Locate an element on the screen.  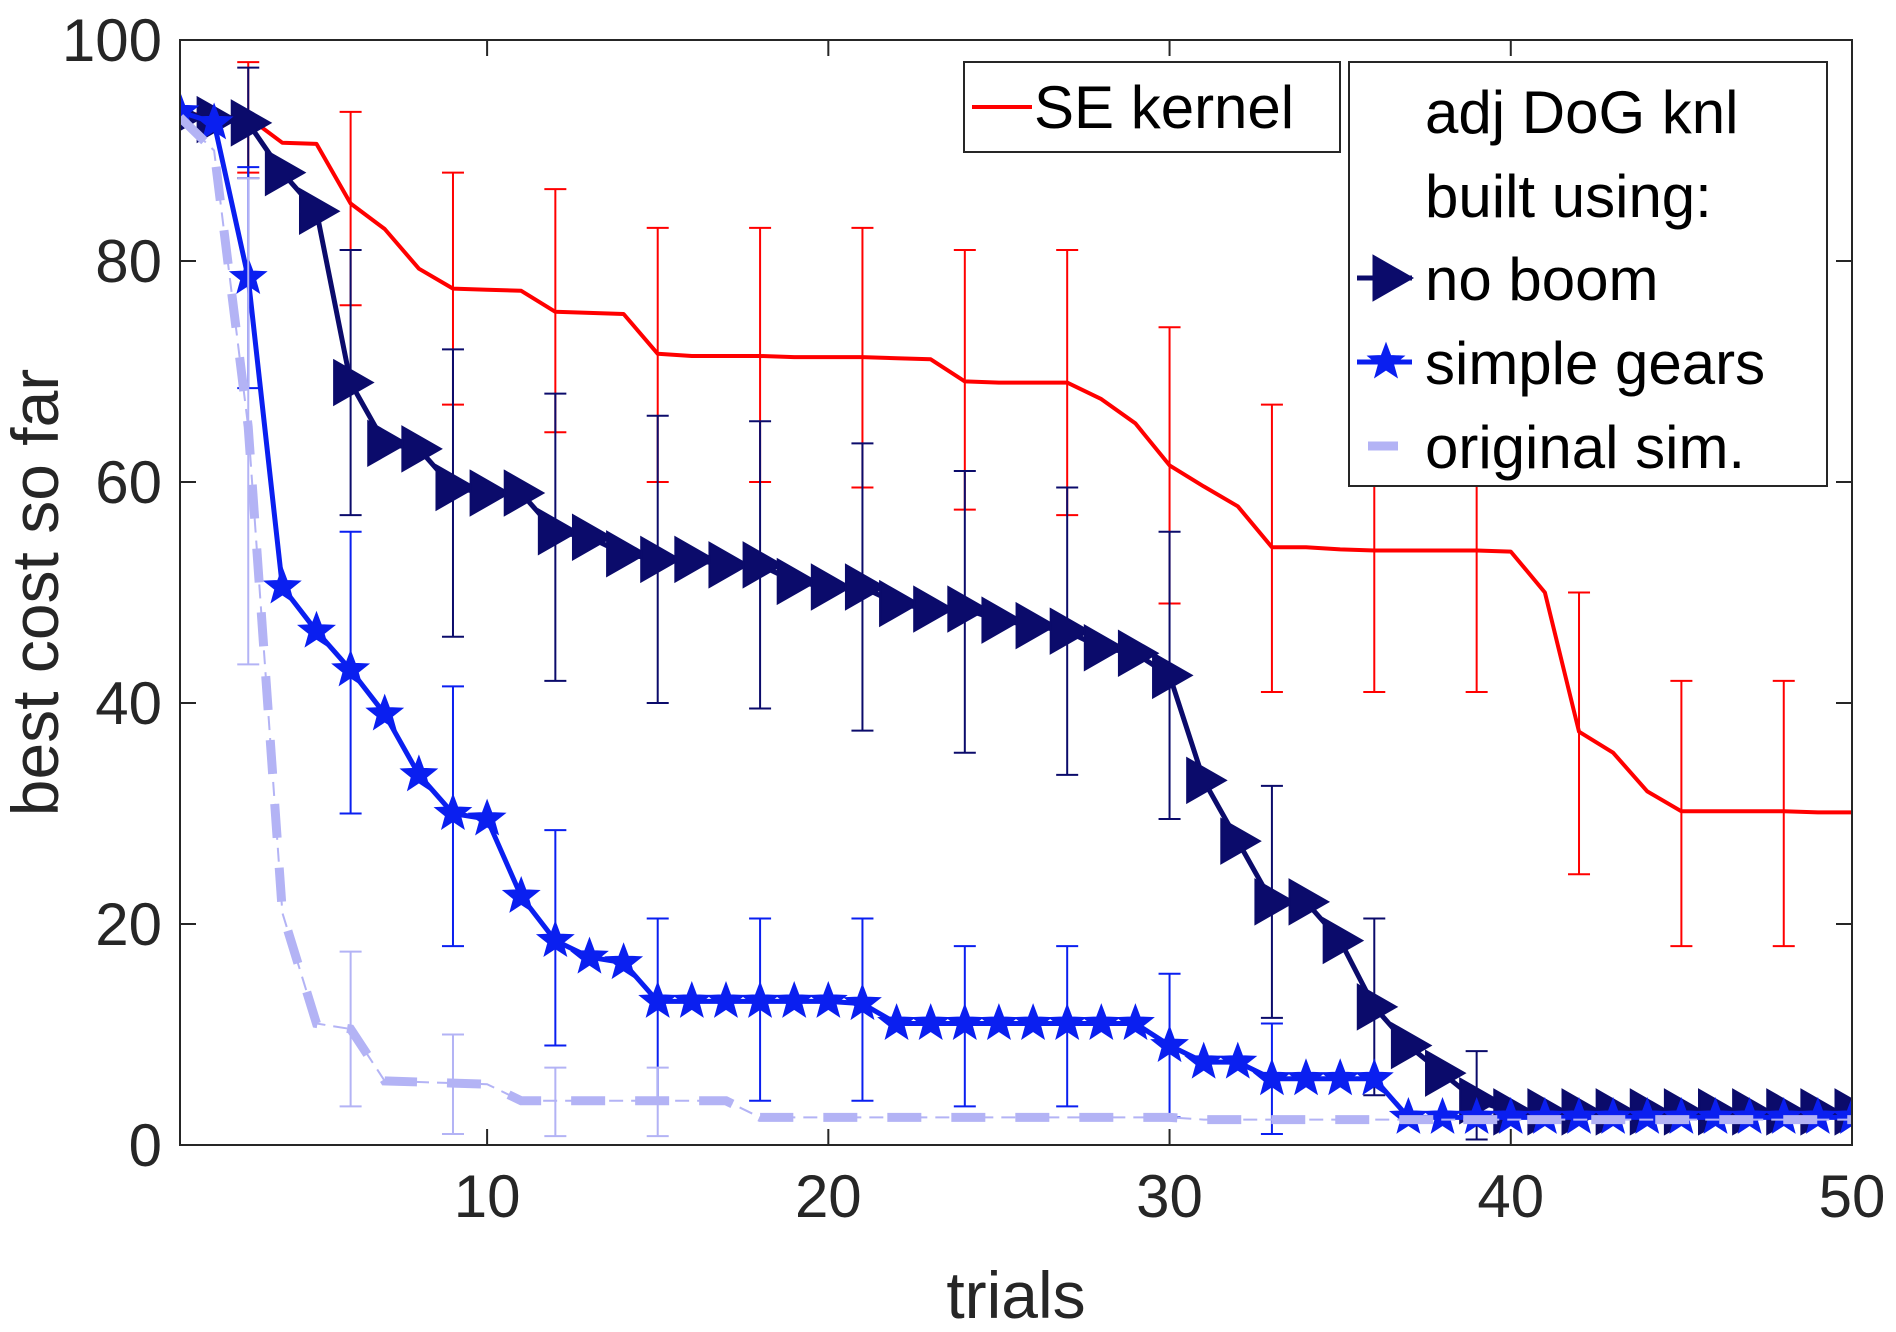
x-tick-label: 20 is located at coordinates (828, 1196).